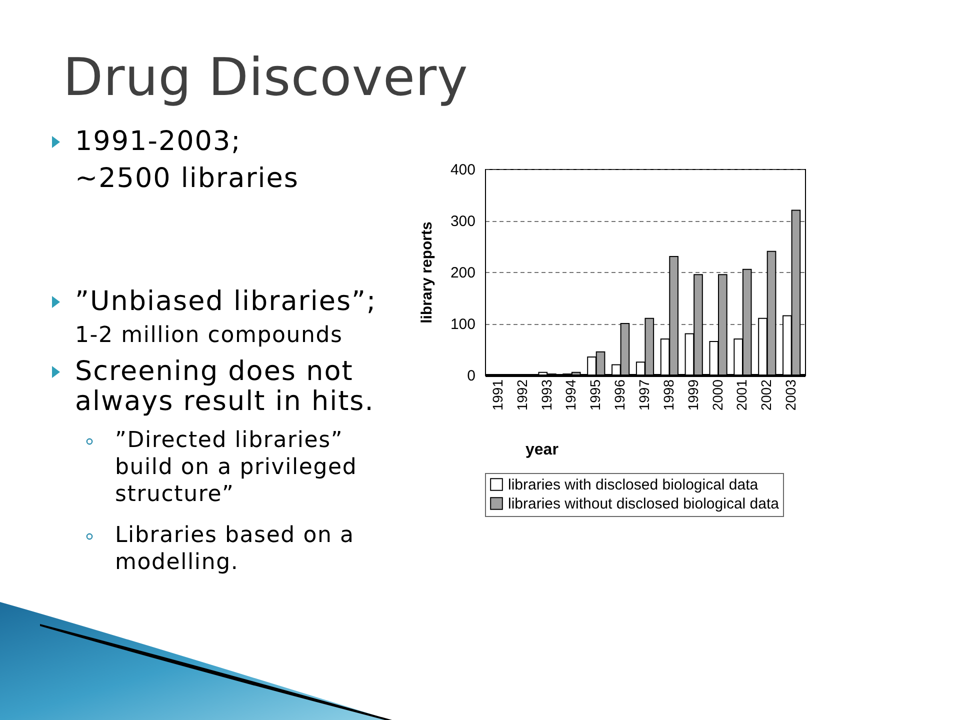  What do you see at coordinates (522, 395) in the screenshot?
I see `x-tick-label: 1992` at bounding box center [522, 395].